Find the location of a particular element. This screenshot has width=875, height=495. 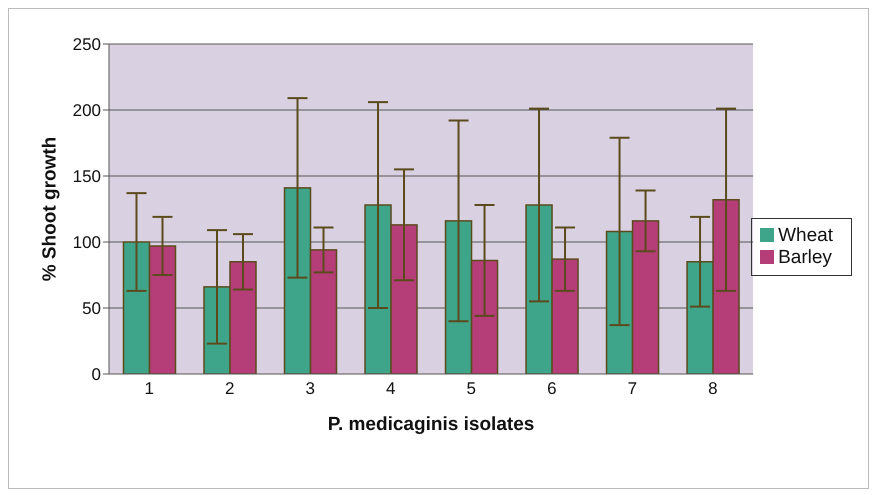

x-tick-label: 8 is located at coordinates (713, 388).